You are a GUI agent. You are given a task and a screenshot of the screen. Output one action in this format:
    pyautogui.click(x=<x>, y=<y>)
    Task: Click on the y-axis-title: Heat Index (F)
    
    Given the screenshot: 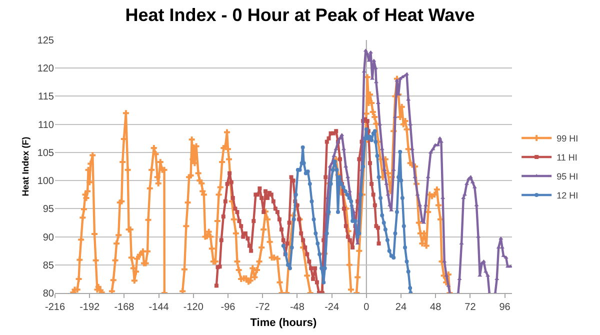 What is the action you would take?
    pyautogui.click(x=25, y=166)
    